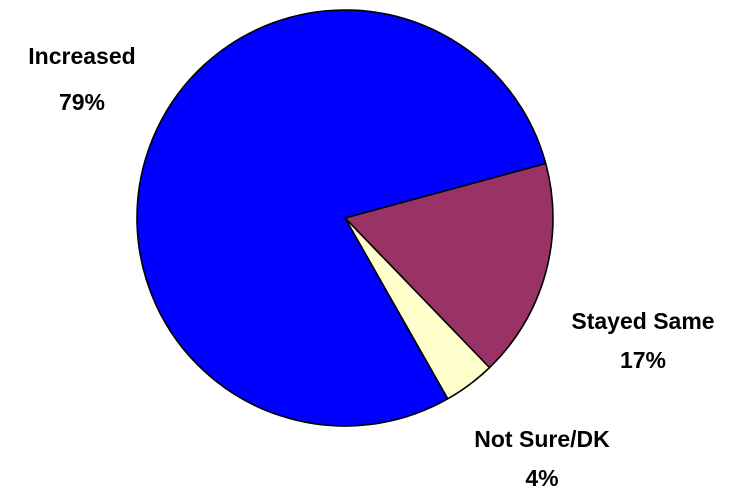 The height and width of the screenshot is (491, 744). What do you see at coordinates (643, 360) in the screenshot?
I see `slice-value-stayed-same: 17%` at bounding box center [643, 360].